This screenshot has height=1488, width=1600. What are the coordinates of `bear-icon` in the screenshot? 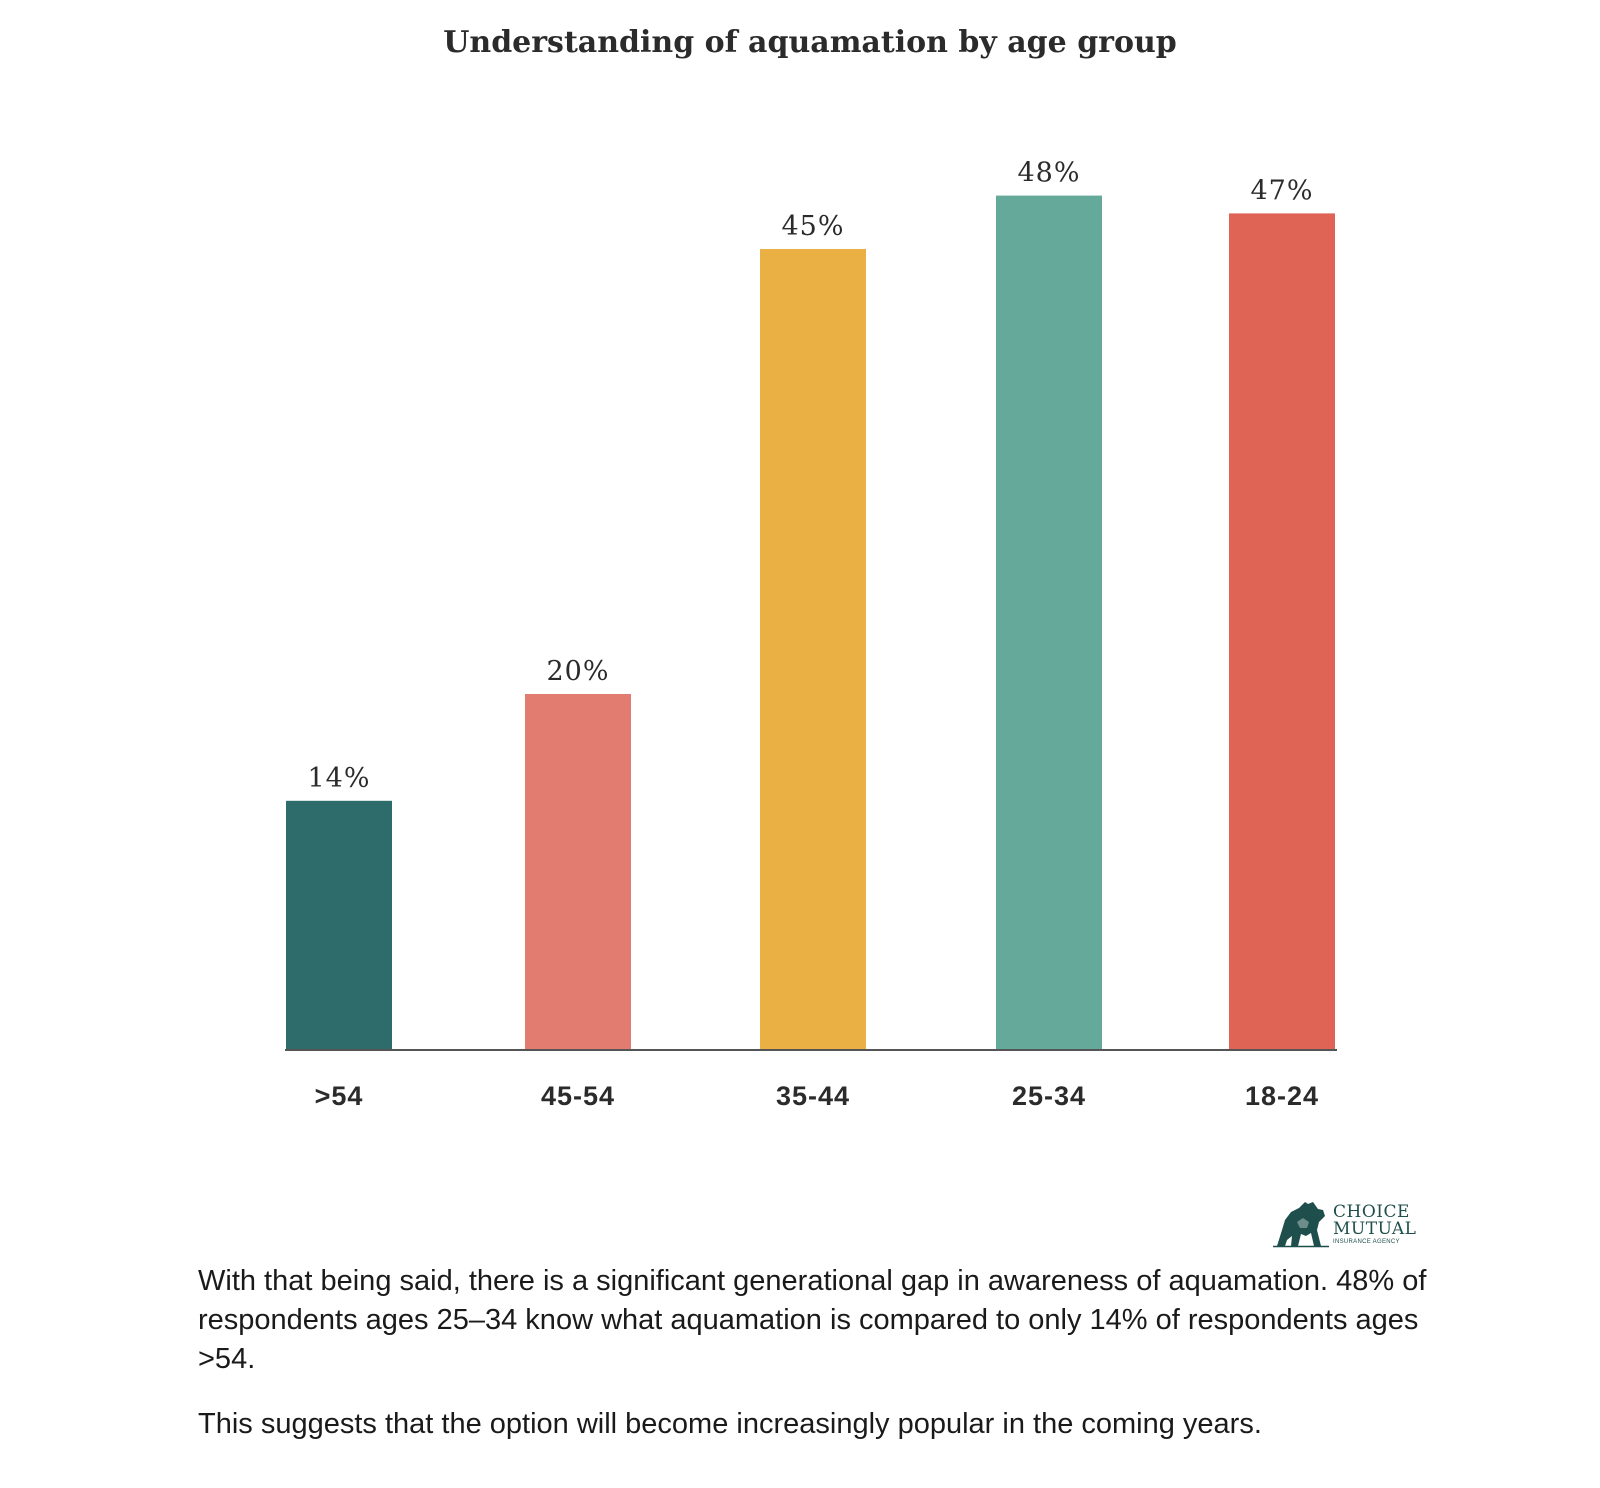 It's located at (1301, 1225).